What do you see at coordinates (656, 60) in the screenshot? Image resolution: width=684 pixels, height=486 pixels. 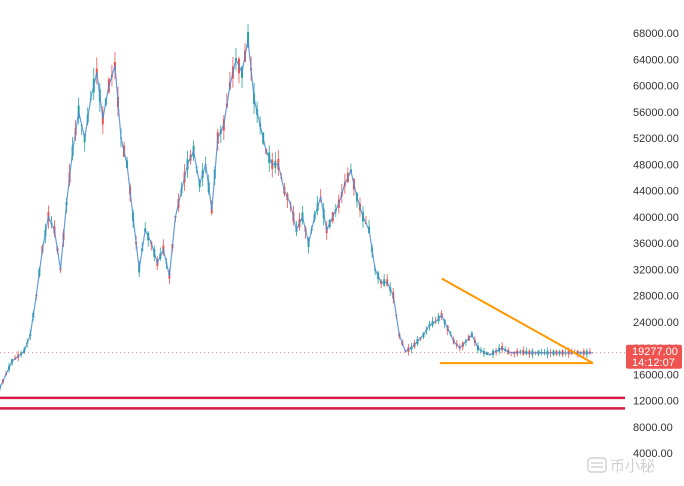 I see `y-tick-label: 64000.00` at bounding box center [656, 60].